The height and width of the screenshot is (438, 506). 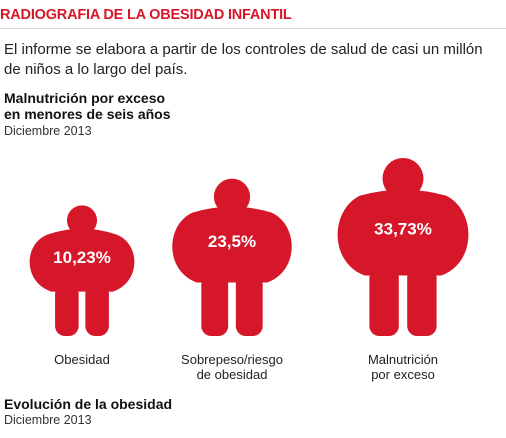 What do you see at coordinates (232, 359) in the screenshot?
I see `category-label-line: Sobrepeso/riesgo` at bounding box center [232, 359].